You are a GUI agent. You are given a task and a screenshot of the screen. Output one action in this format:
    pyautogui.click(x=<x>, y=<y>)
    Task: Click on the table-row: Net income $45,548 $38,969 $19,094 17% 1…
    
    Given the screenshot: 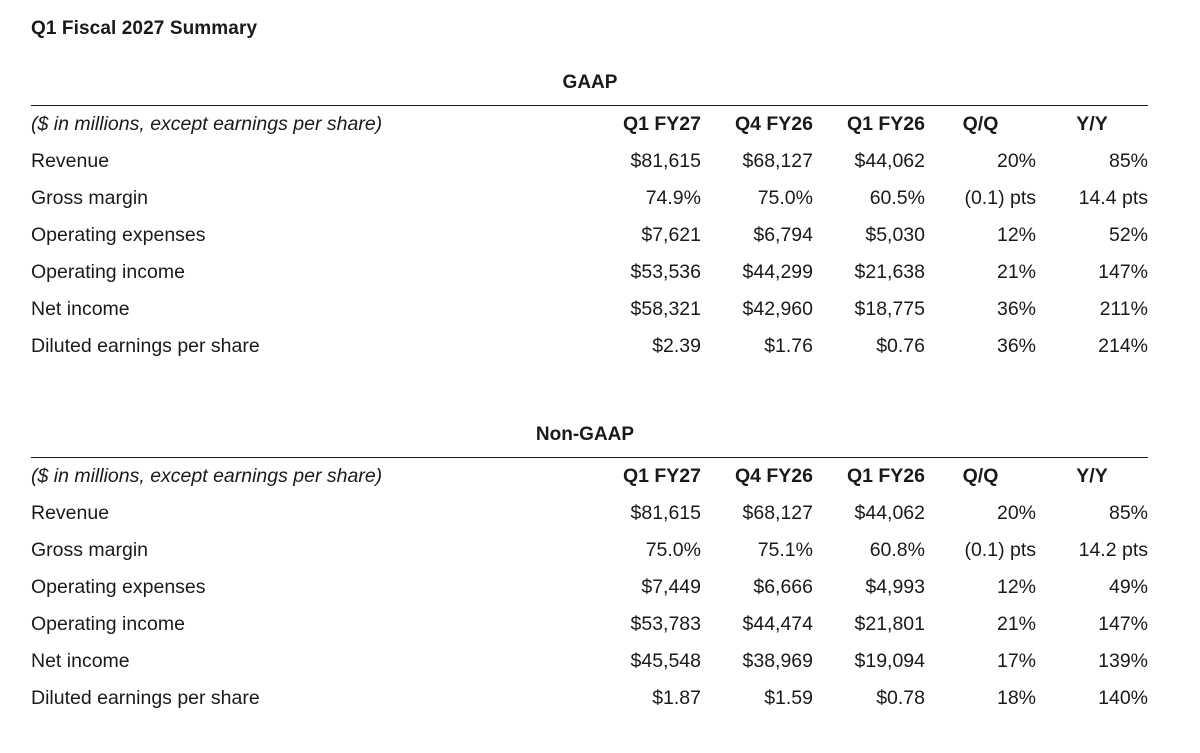 What is the action you would take?
    pyautogui.click(x=589, y=661)
    